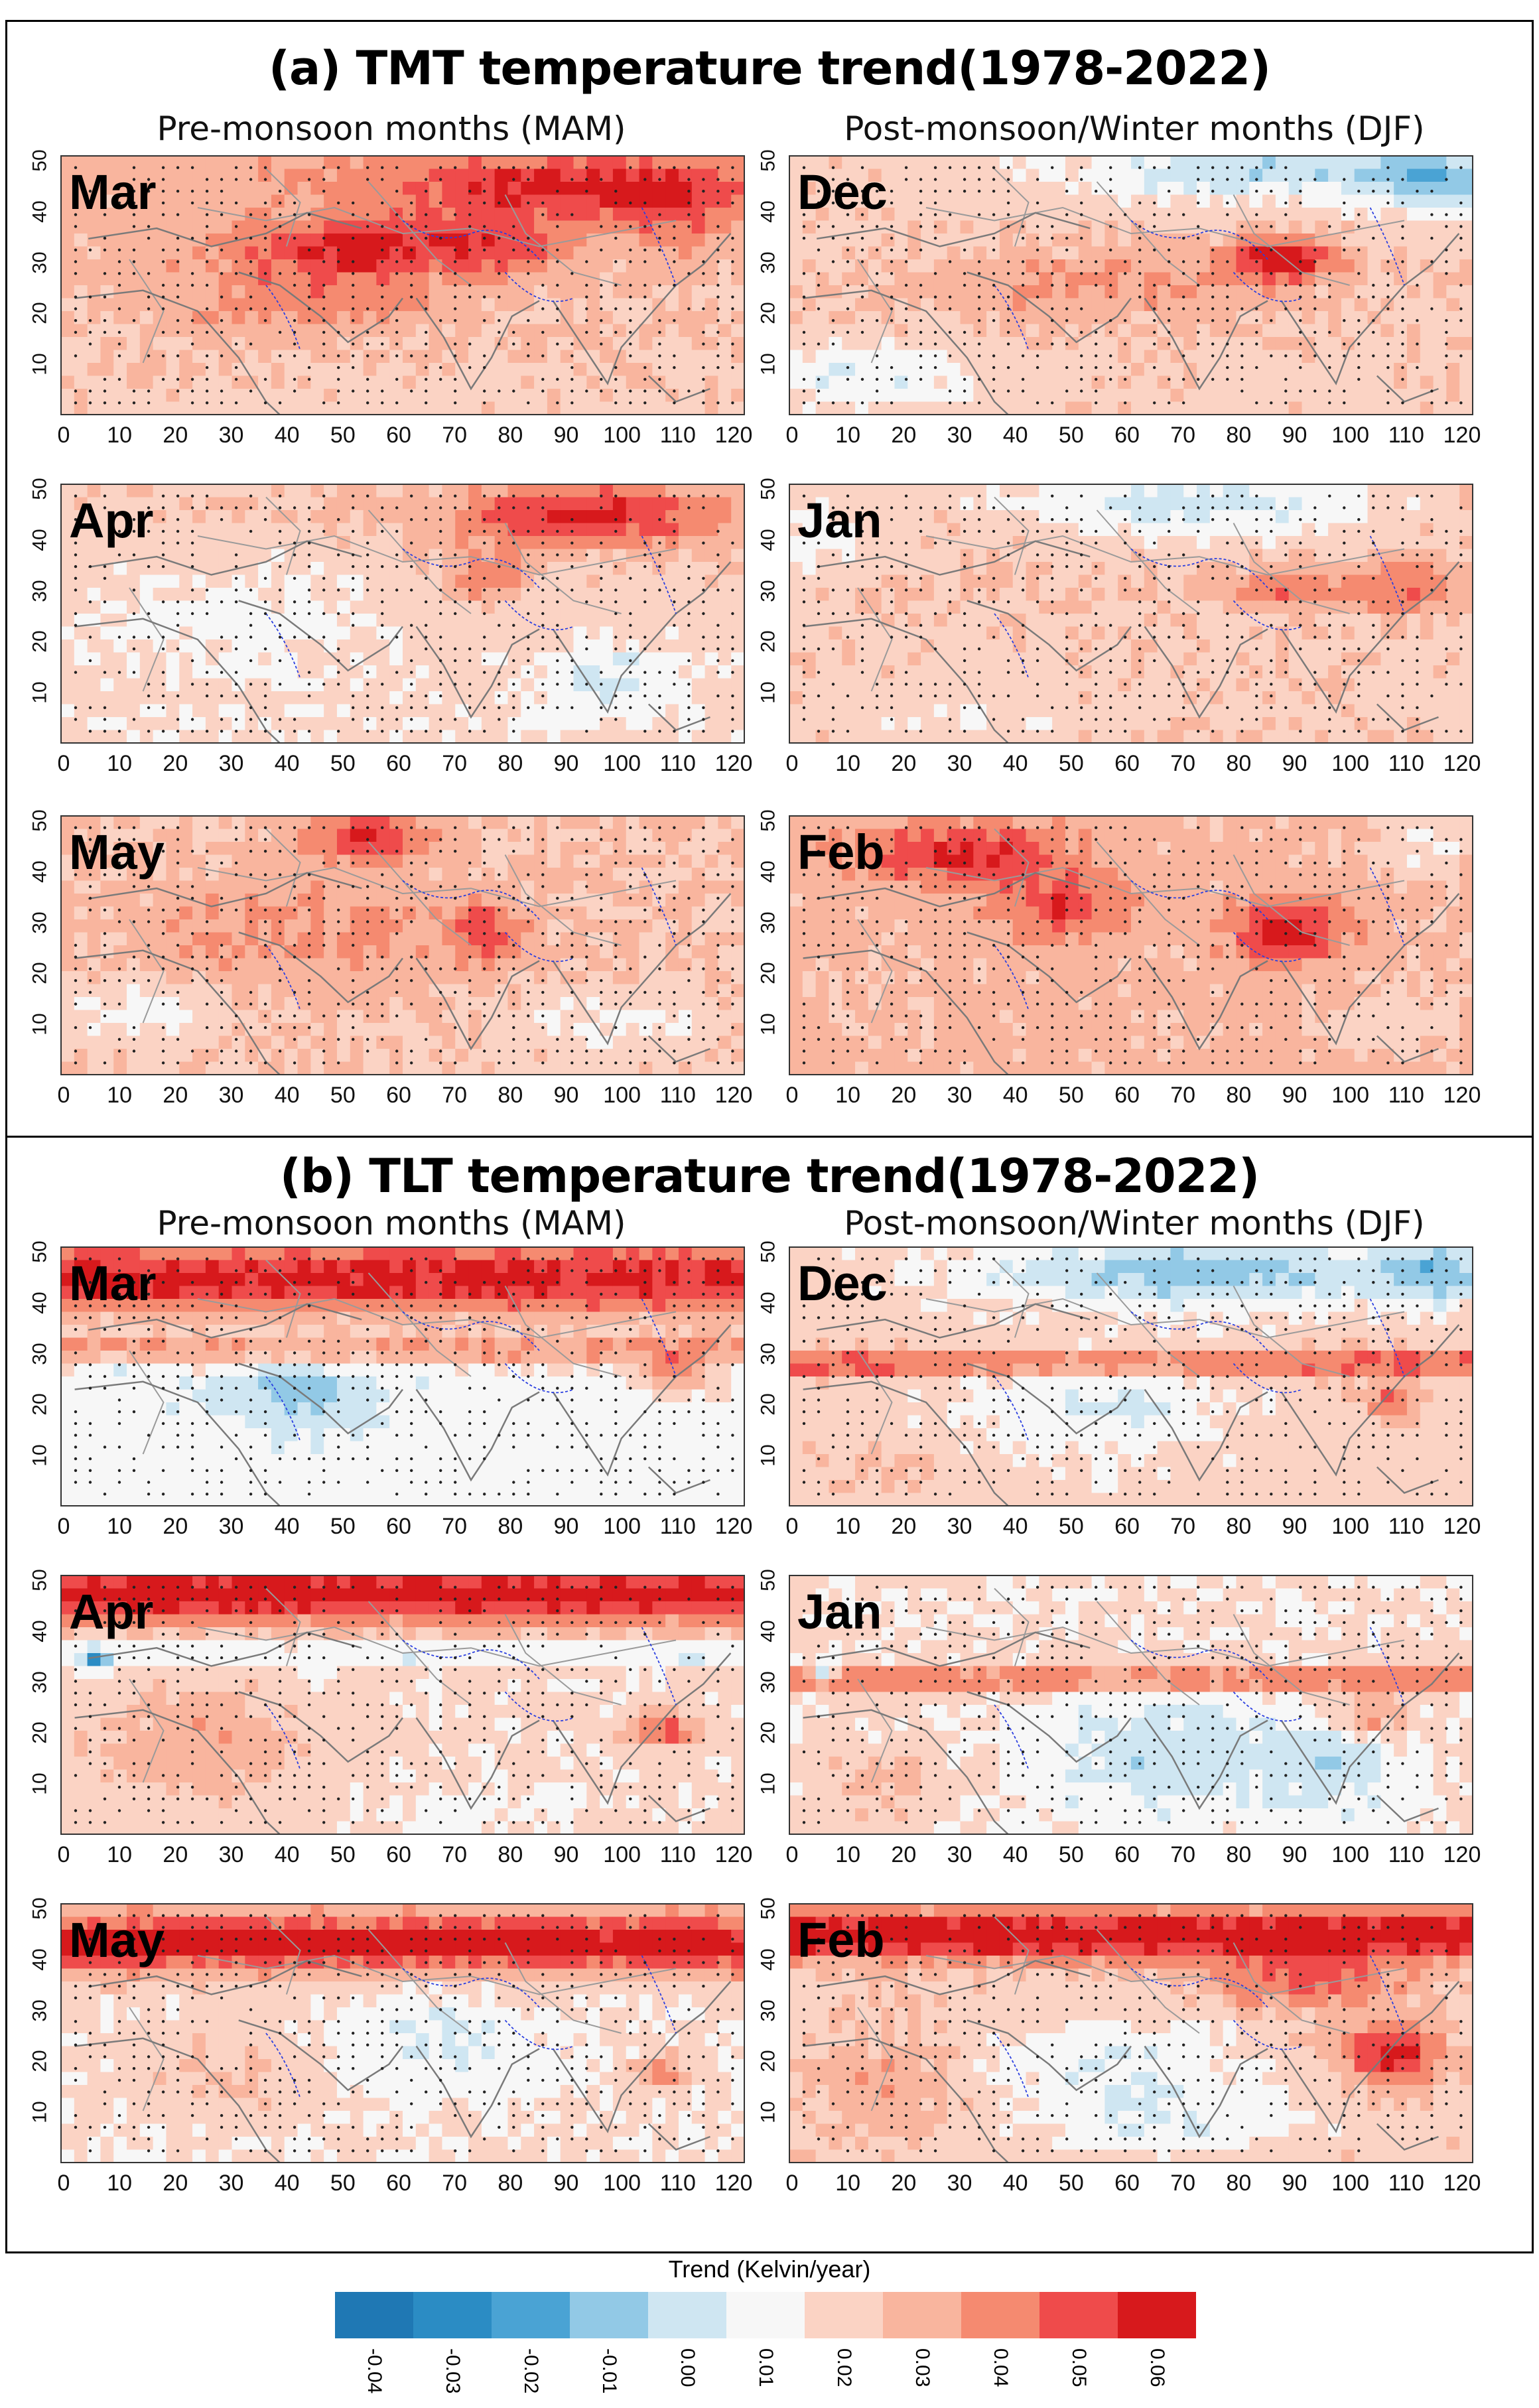  I want to click on river-line, so click(539, 615).